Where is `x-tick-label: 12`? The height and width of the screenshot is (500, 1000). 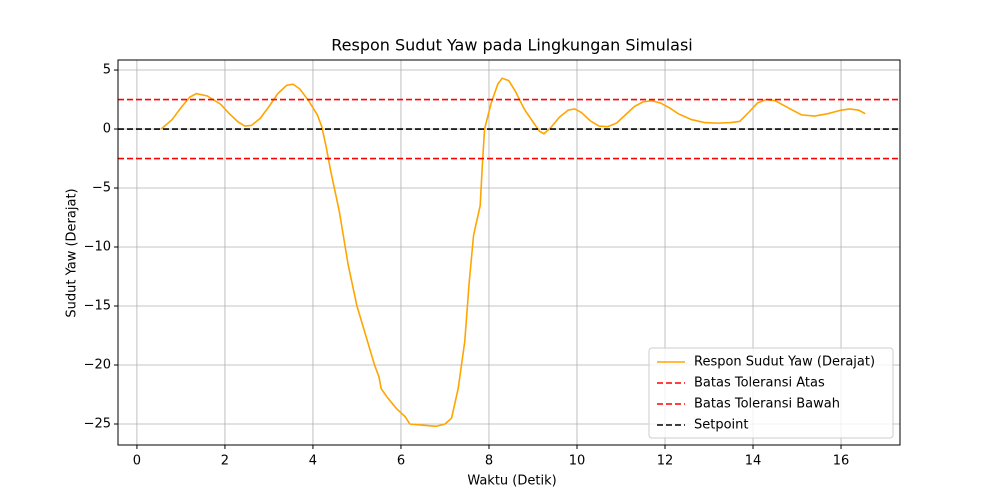 x-tick-label: 12 is located at coordinates (665, 461).